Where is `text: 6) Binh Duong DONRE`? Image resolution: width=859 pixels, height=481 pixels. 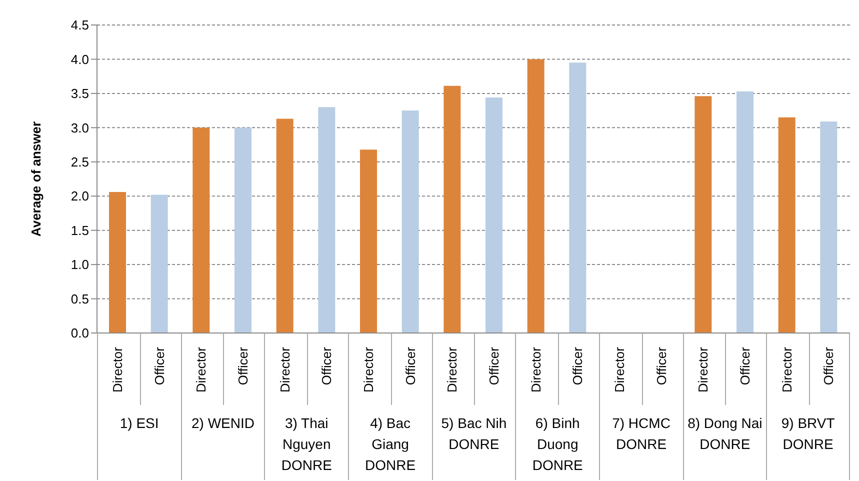 text: 6) Binh Duong DONRE is located at coordinates (557, 444).